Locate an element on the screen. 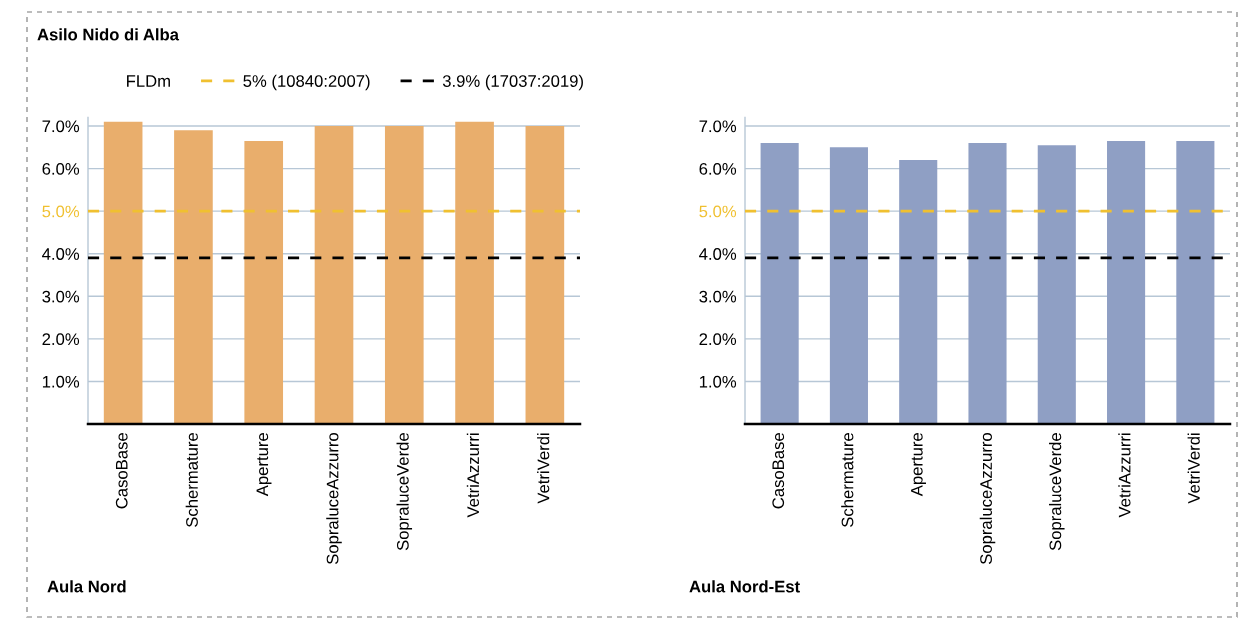 This screenshot has width=1240, height=622. legend-label: 5% (10840:2007) is located at coordinates (306, 82).